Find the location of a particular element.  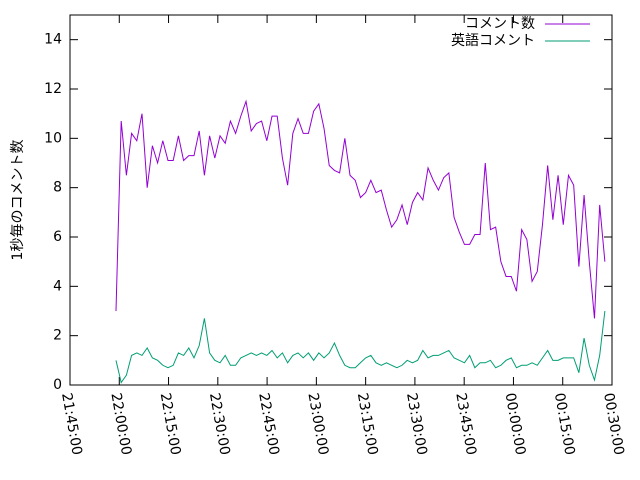

y-tick-label: 12 is located at coordinates (53, 89).